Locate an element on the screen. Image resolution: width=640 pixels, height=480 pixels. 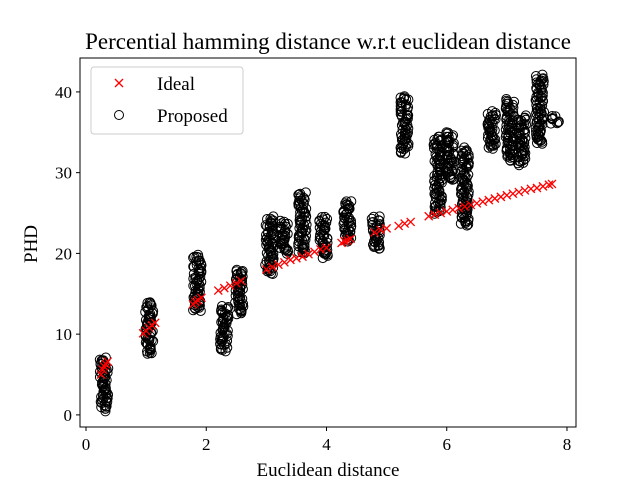
legend-proposed-marker-icon is located at coordinates (119, 115).